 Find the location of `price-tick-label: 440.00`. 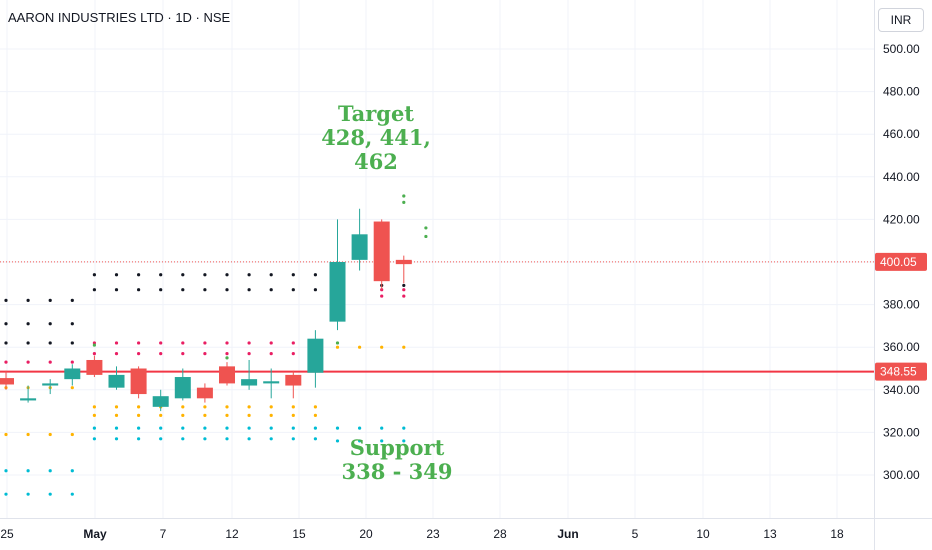

price-tick-label: 440.00 is located at coordinates (901, 177).